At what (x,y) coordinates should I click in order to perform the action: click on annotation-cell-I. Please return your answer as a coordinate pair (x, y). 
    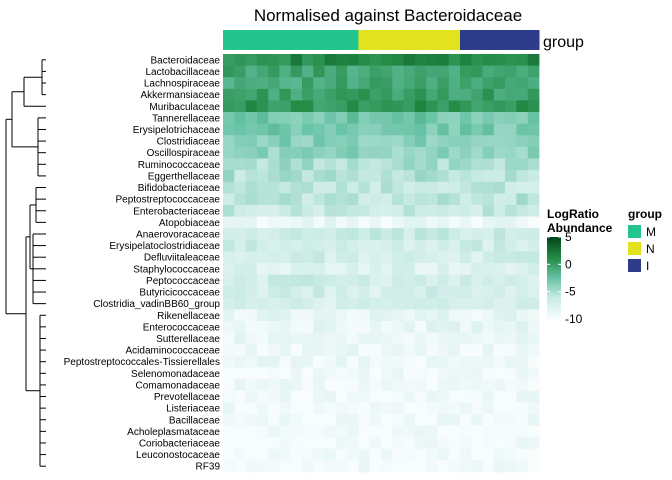
    Looking at the image, I should click on (477, 40).